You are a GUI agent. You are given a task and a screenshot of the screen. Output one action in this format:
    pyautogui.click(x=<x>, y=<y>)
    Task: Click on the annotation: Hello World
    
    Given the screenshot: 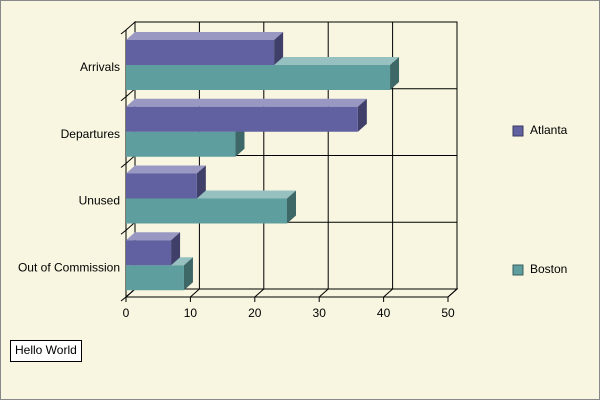 What is the action you would take?
    pyautogui.click(x=46, y=350)
    